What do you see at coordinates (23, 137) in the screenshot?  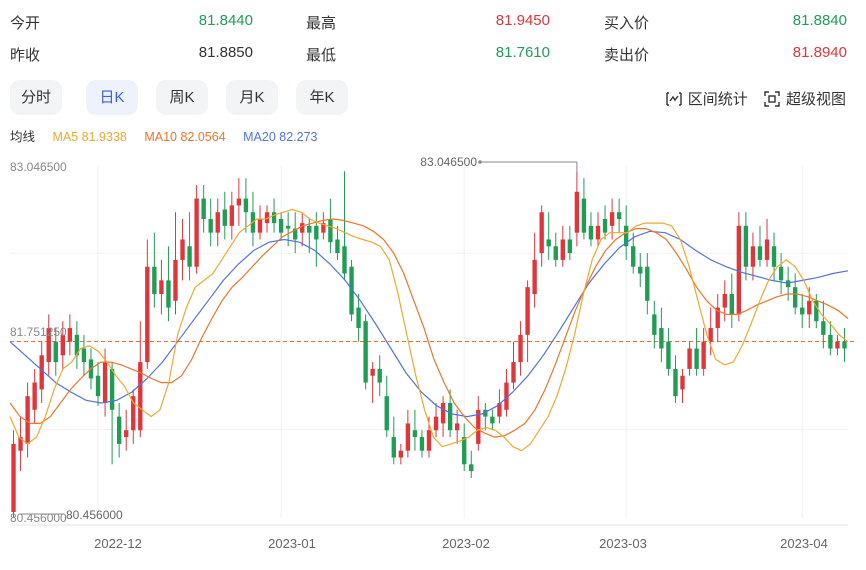 I see `ma-legend-title: 均线` at bounding box center [23, 137].